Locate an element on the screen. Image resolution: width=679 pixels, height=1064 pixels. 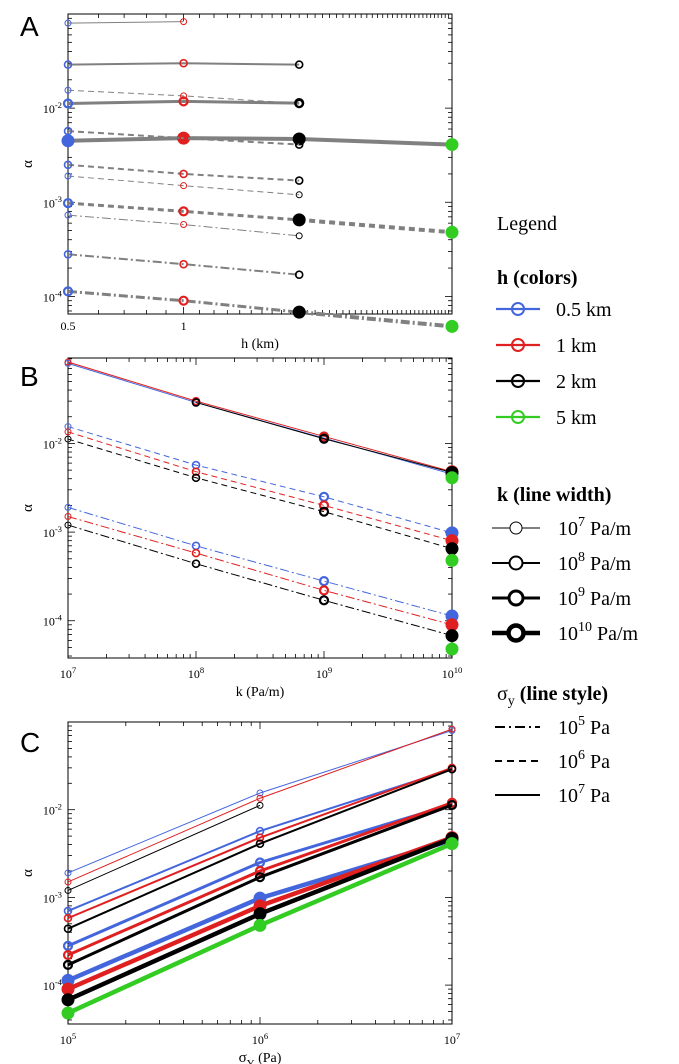
x-tick-label: 10¹⁰ is located at coordinates (452, 673).